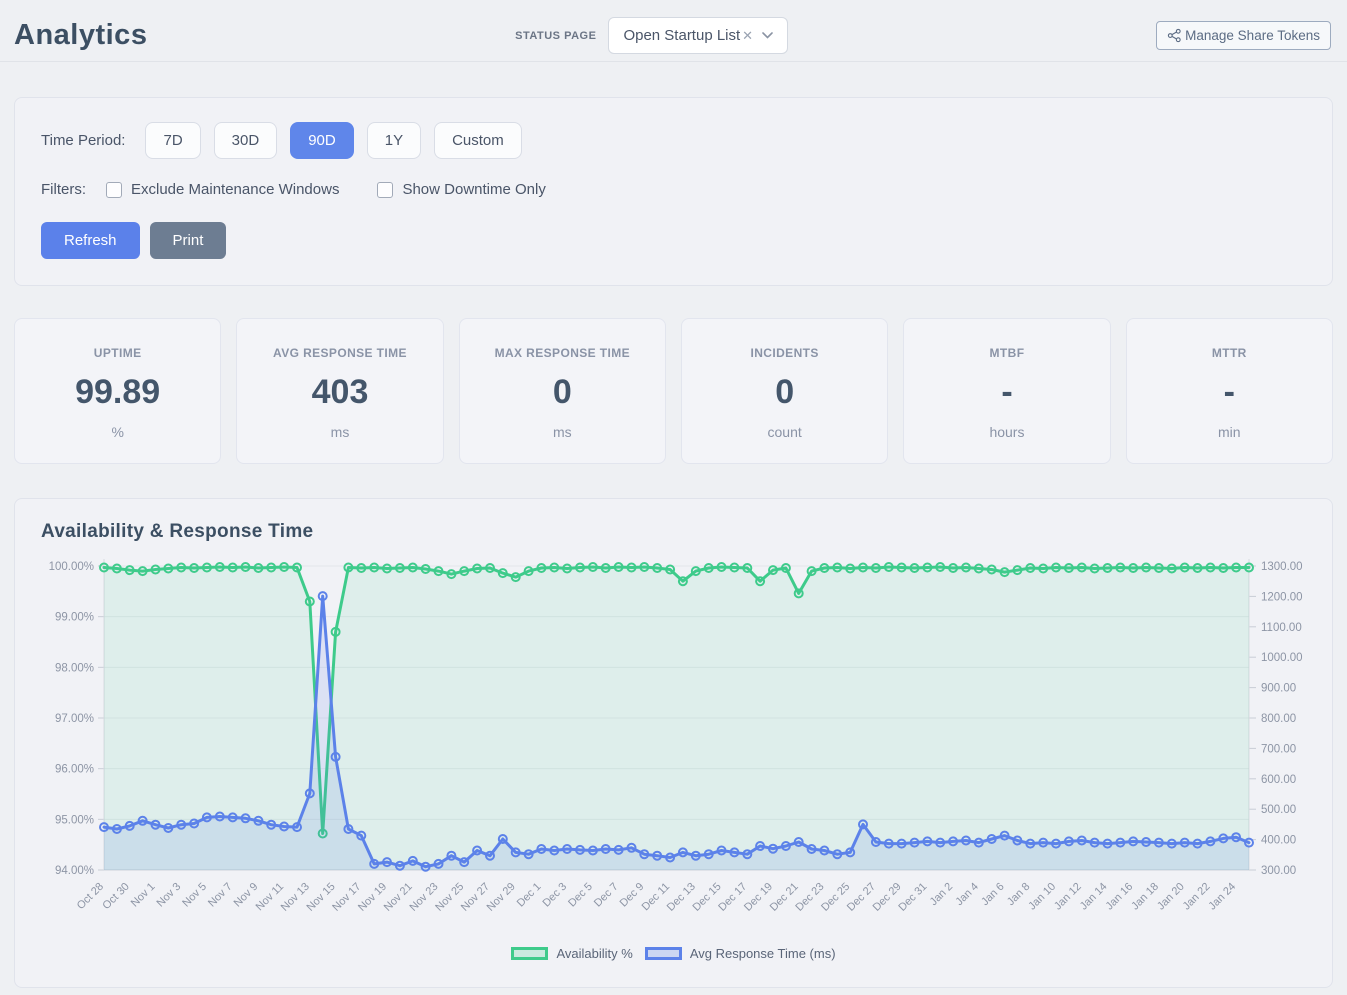  I want to click on svg-text: Jan 18, so click(1145, 897).